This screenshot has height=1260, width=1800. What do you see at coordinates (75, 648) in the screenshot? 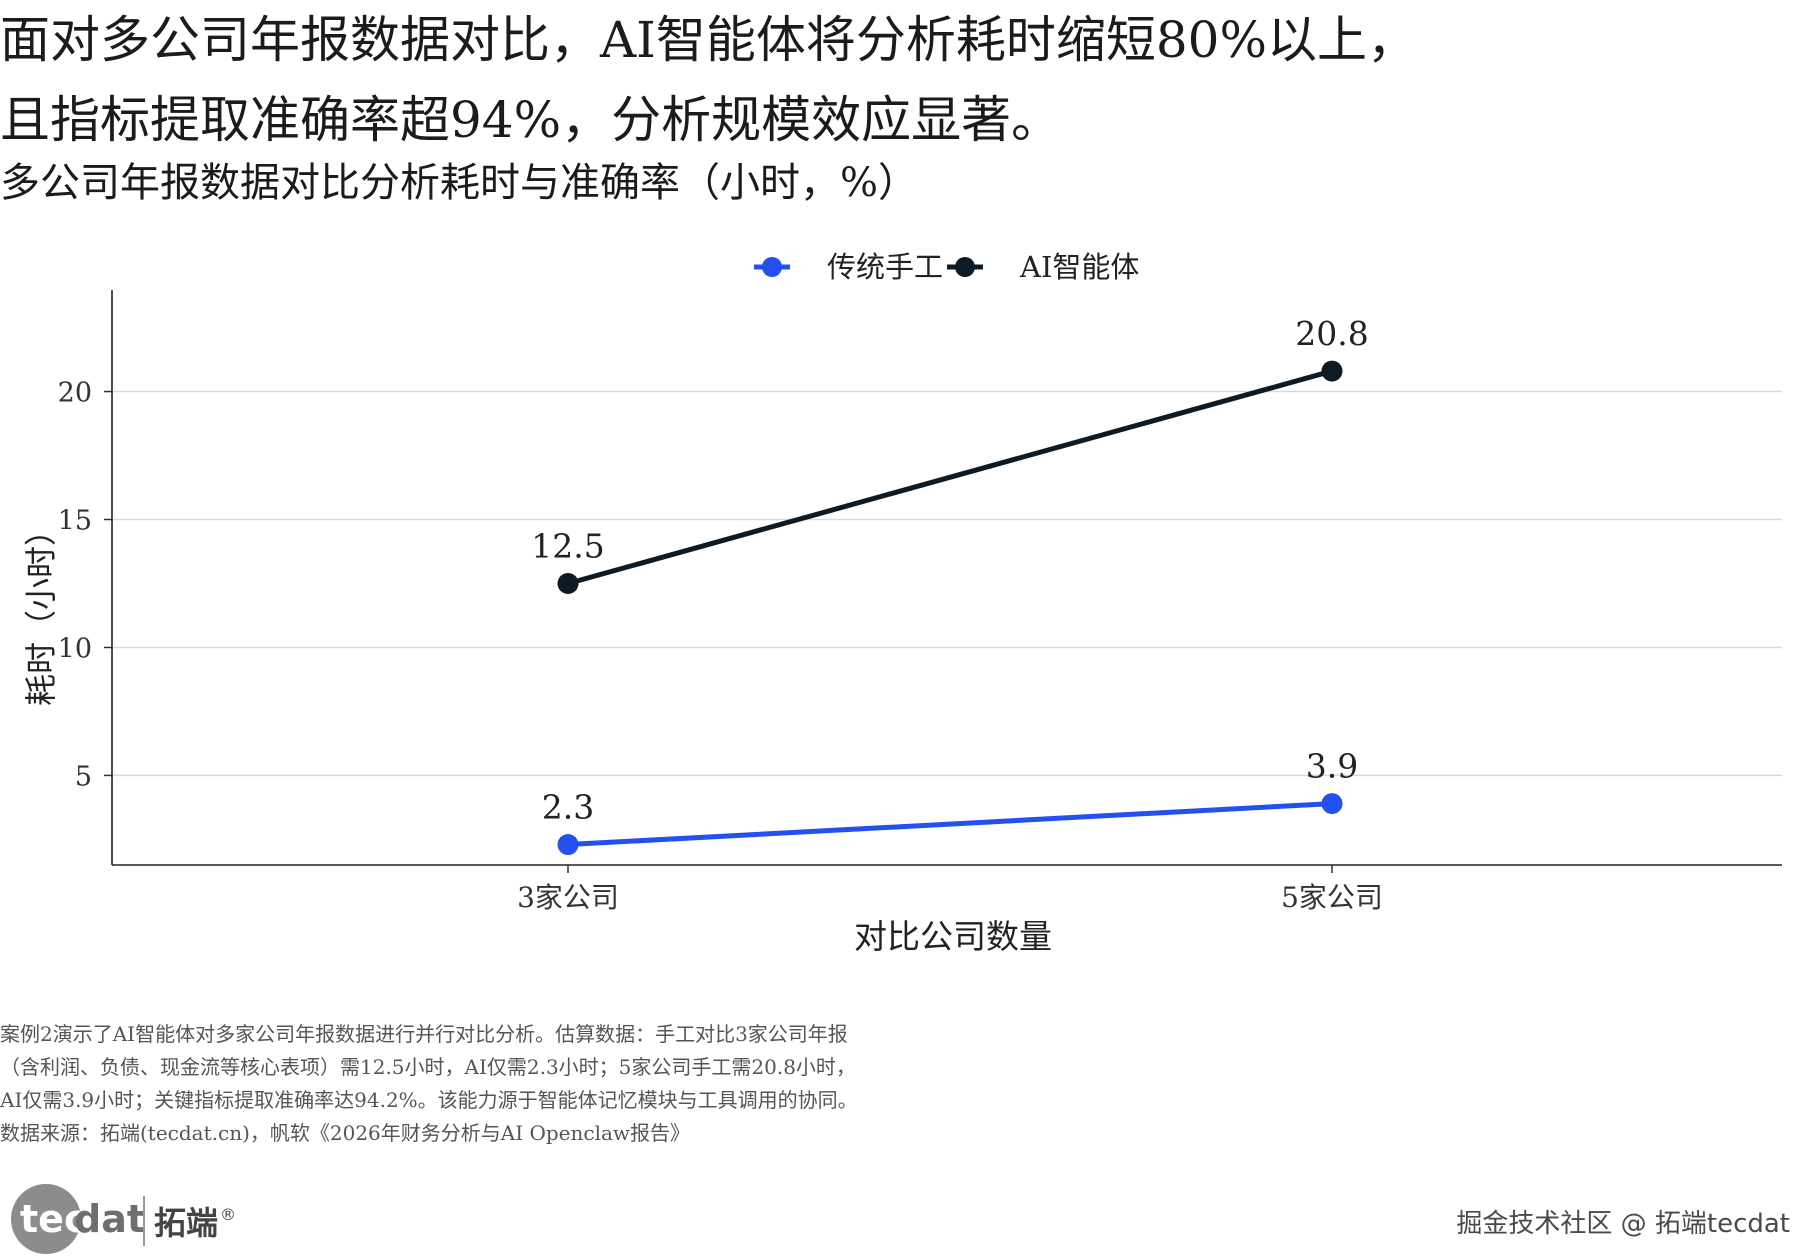
I see `y-tick-label: 10` at bounding box center [75, 648].